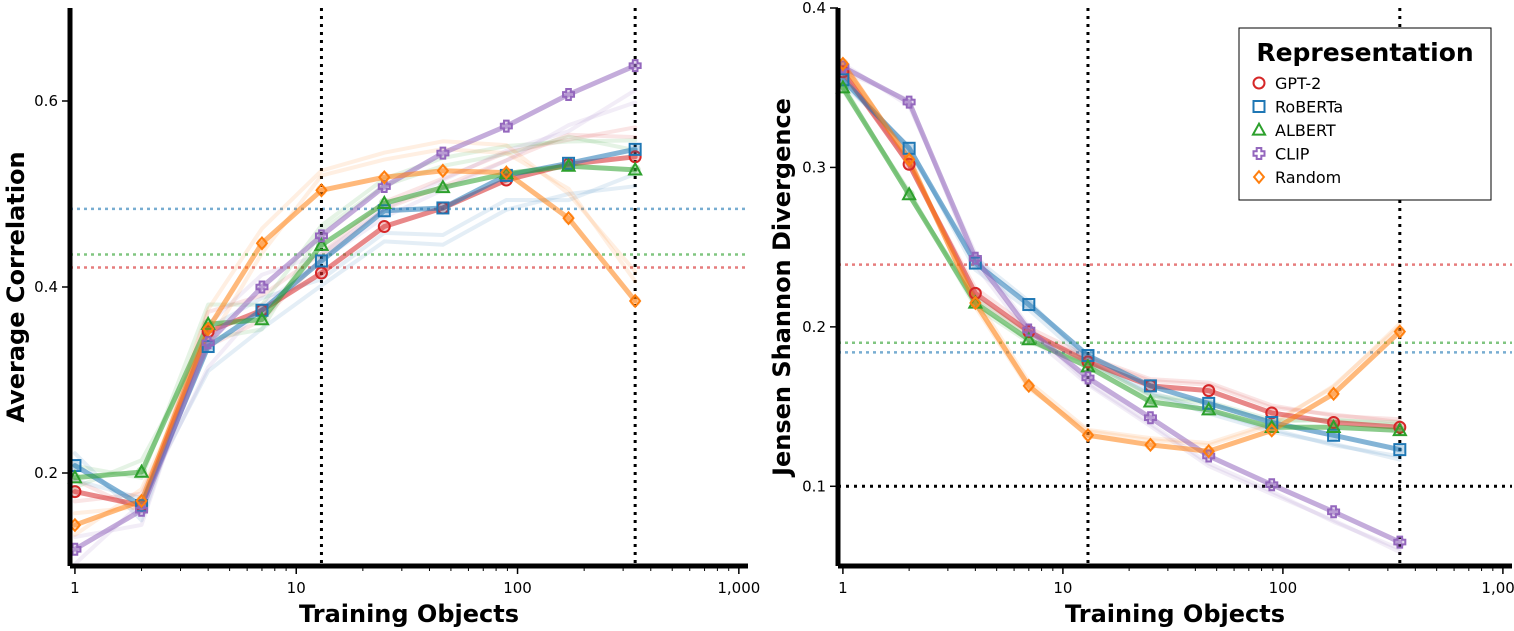 Image resolution: width=1514 pixels, height=631 pixels. I want to click on legend-marker-clip, so click(1259, 153).